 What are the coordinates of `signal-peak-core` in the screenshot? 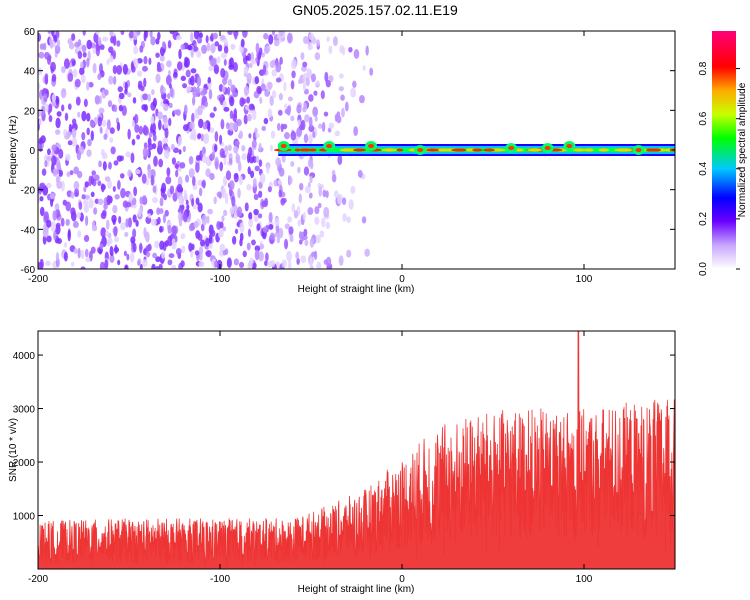 It's located at (283, 146).